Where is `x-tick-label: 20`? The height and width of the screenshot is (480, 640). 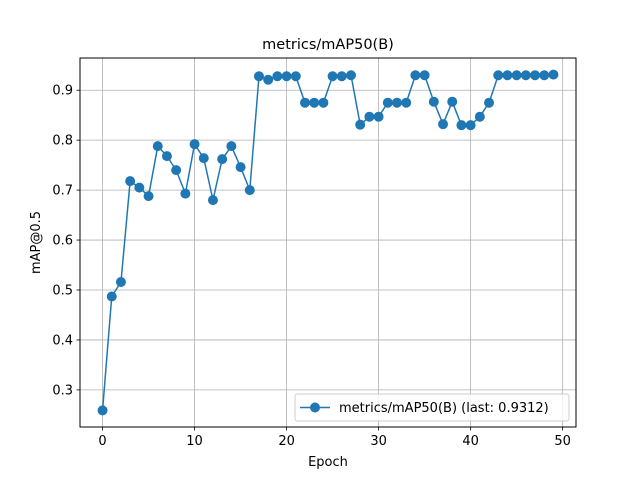
x-tick-label: 20 is located at coordinates (286, 441).